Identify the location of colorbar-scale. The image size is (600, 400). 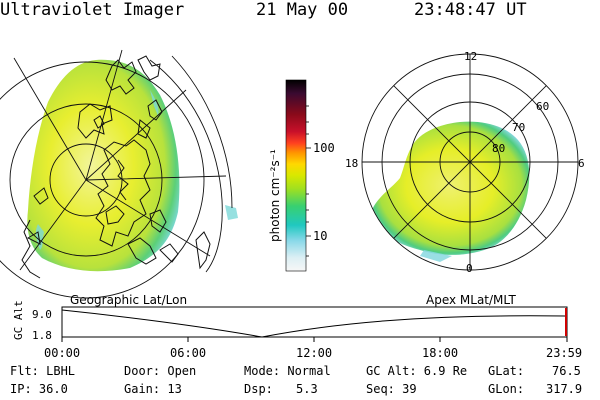
(296, 175).